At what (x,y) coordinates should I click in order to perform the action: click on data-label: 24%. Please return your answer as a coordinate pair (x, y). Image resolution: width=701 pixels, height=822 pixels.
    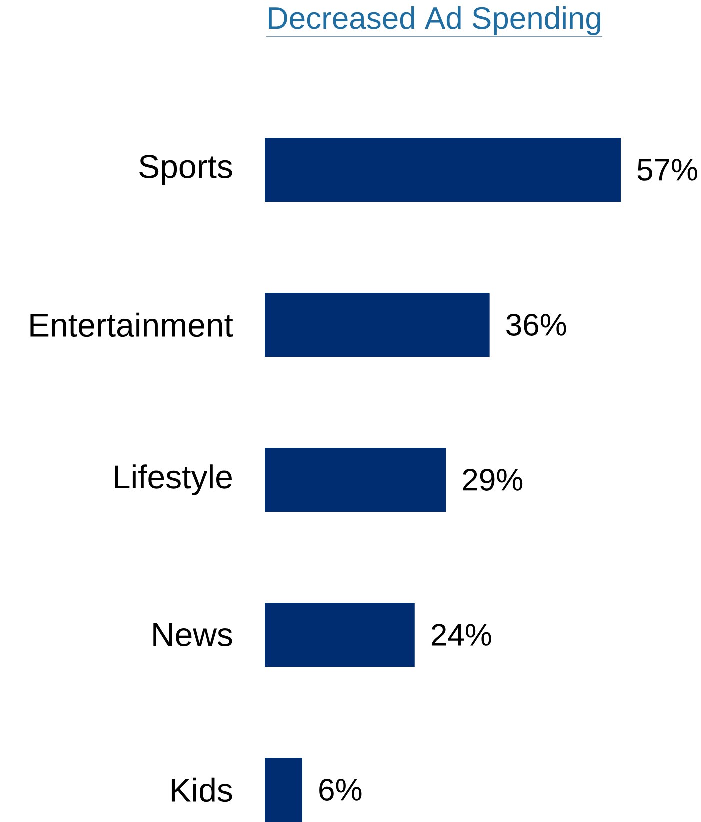
    Looking at the image, I should click on (462, 635).